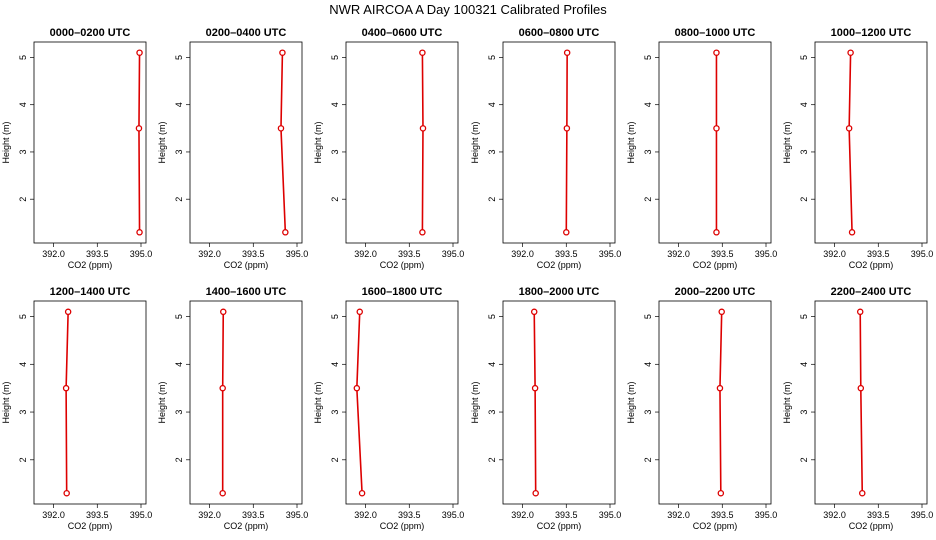 Image resolution: width=936 pixels, height=540 pixels. What do you see at coordinates (90, 292) in the screenshot?
I see `panel-title: 1200–1400 UTC` at bounding box center [90, 292].